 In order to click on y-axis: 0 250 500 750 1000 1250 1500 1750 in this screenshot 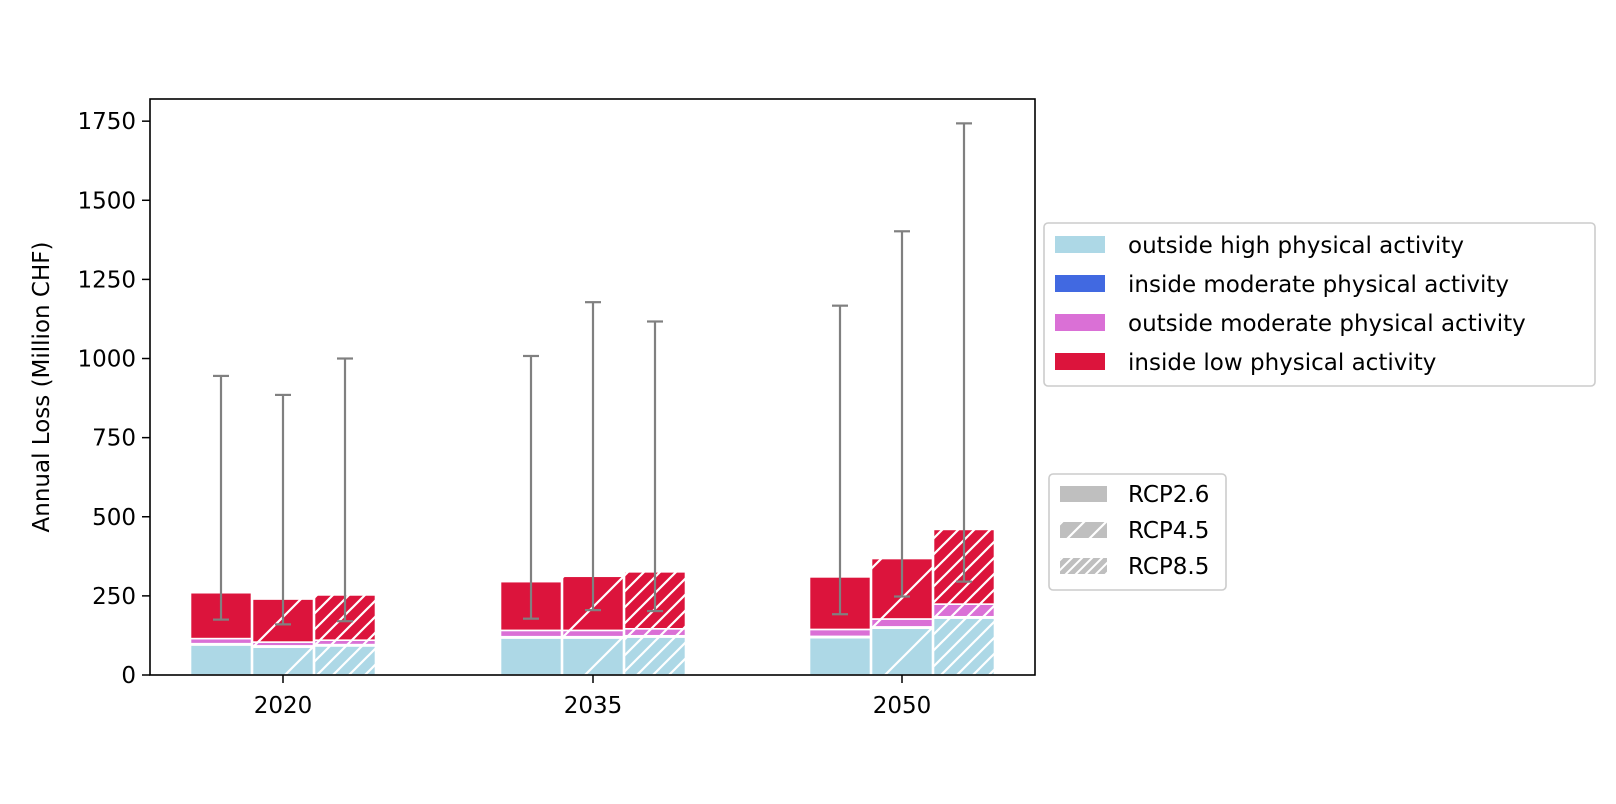, I will do `click(113, 399)`.